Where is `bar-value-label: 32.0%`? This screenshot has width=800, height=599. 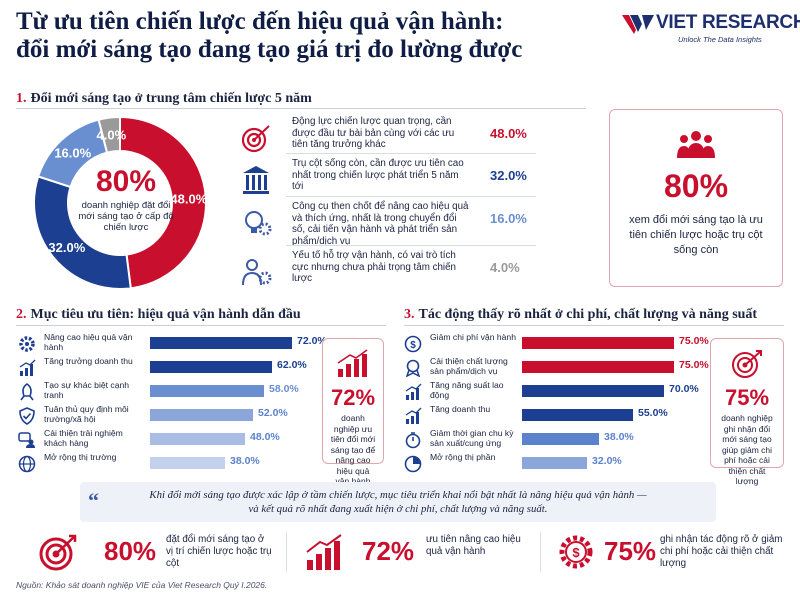
bar-value-label: 32.0% is located at coordinates (607, 461).